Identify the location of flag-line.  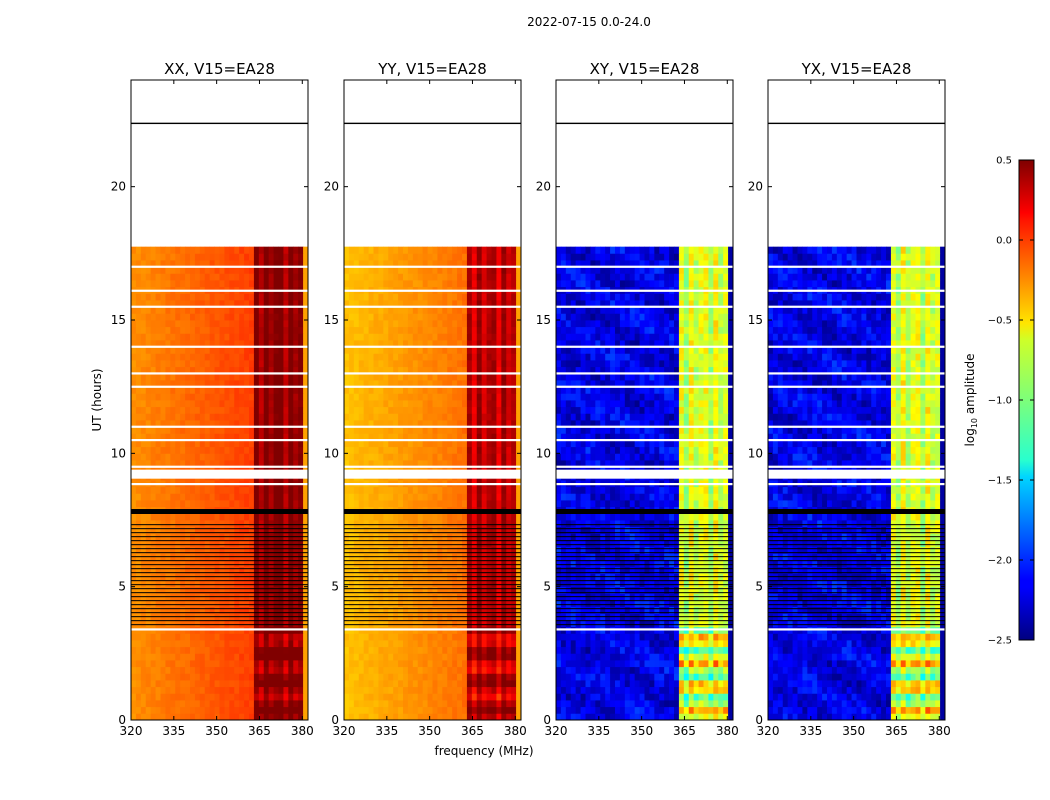
(219, 541).